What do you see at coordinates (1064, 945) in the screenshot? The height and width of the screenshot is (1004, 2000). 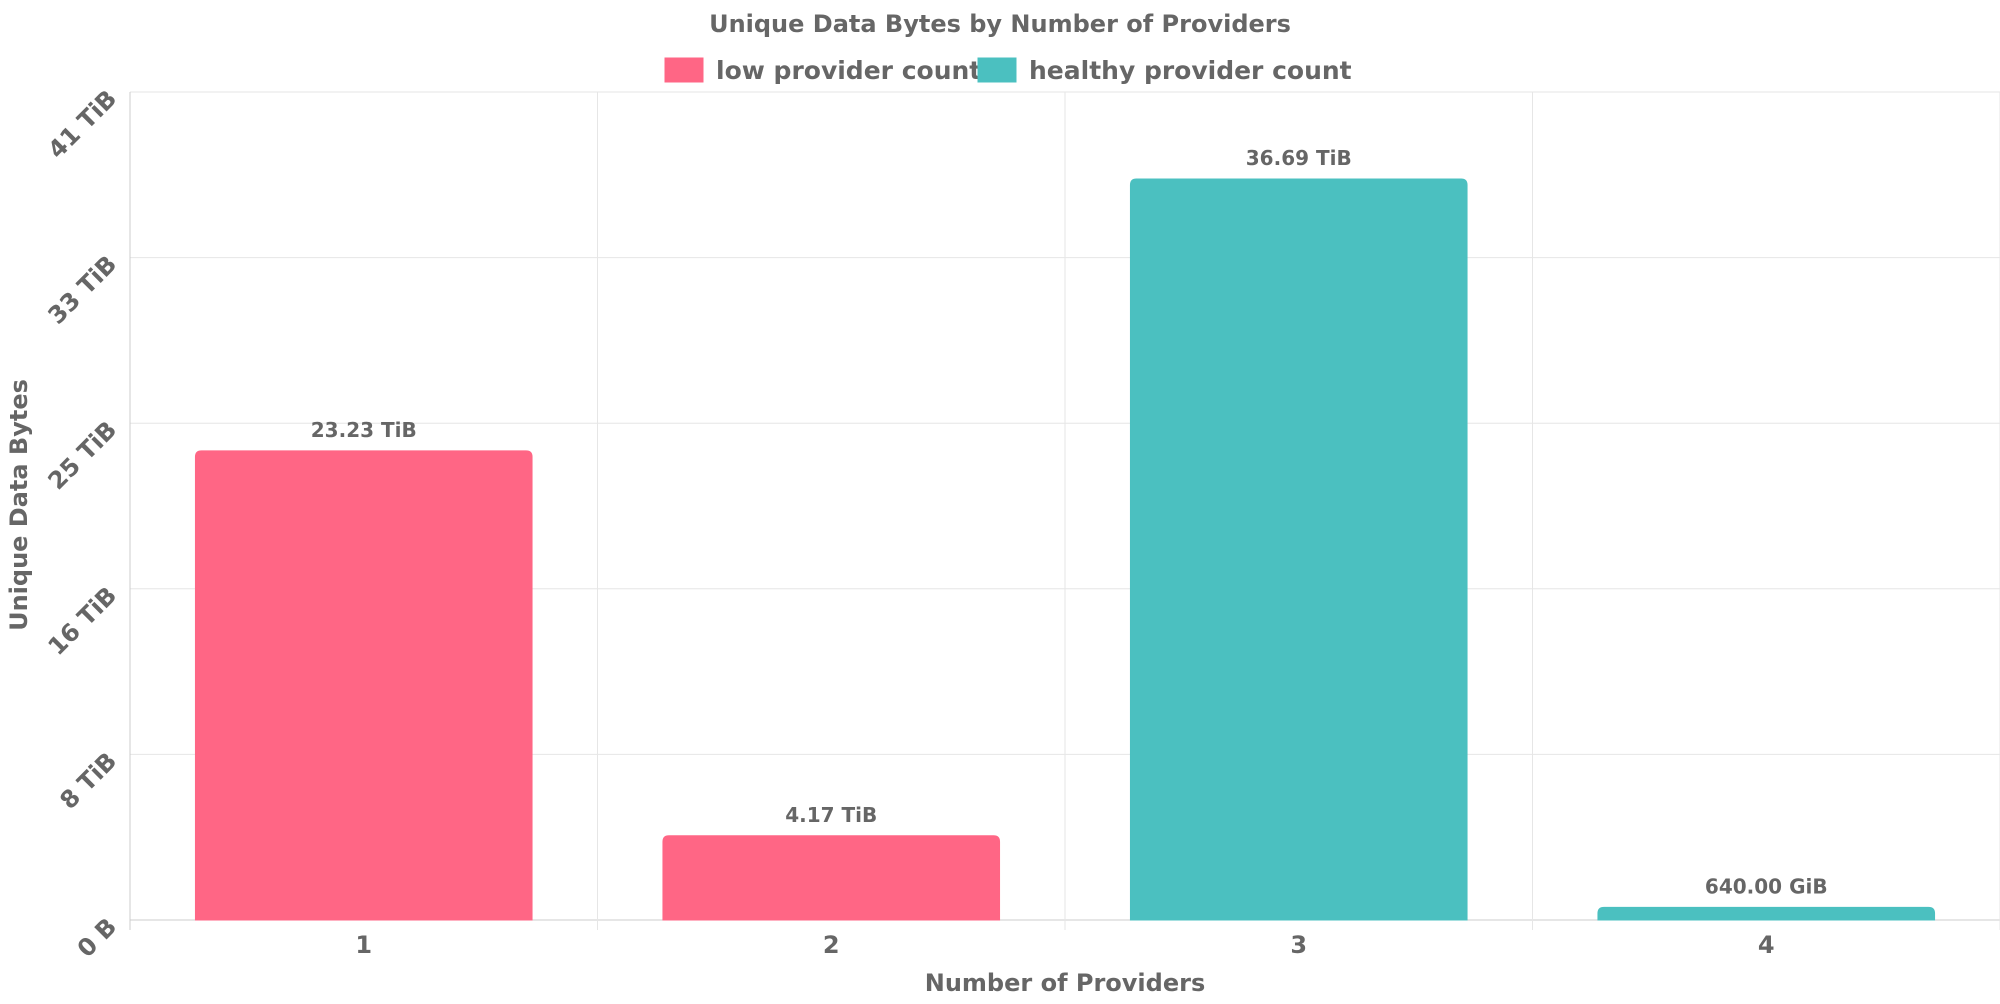 I see `x-tick-labels: 1 2 3 4` at bounding box center [1064, 945].